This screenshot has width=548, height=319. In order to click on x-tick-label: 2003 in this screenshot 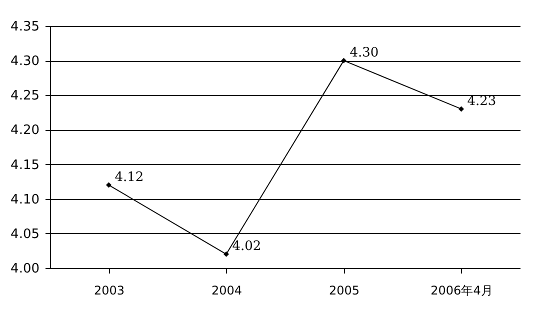, I will do `click(109, 291)`.